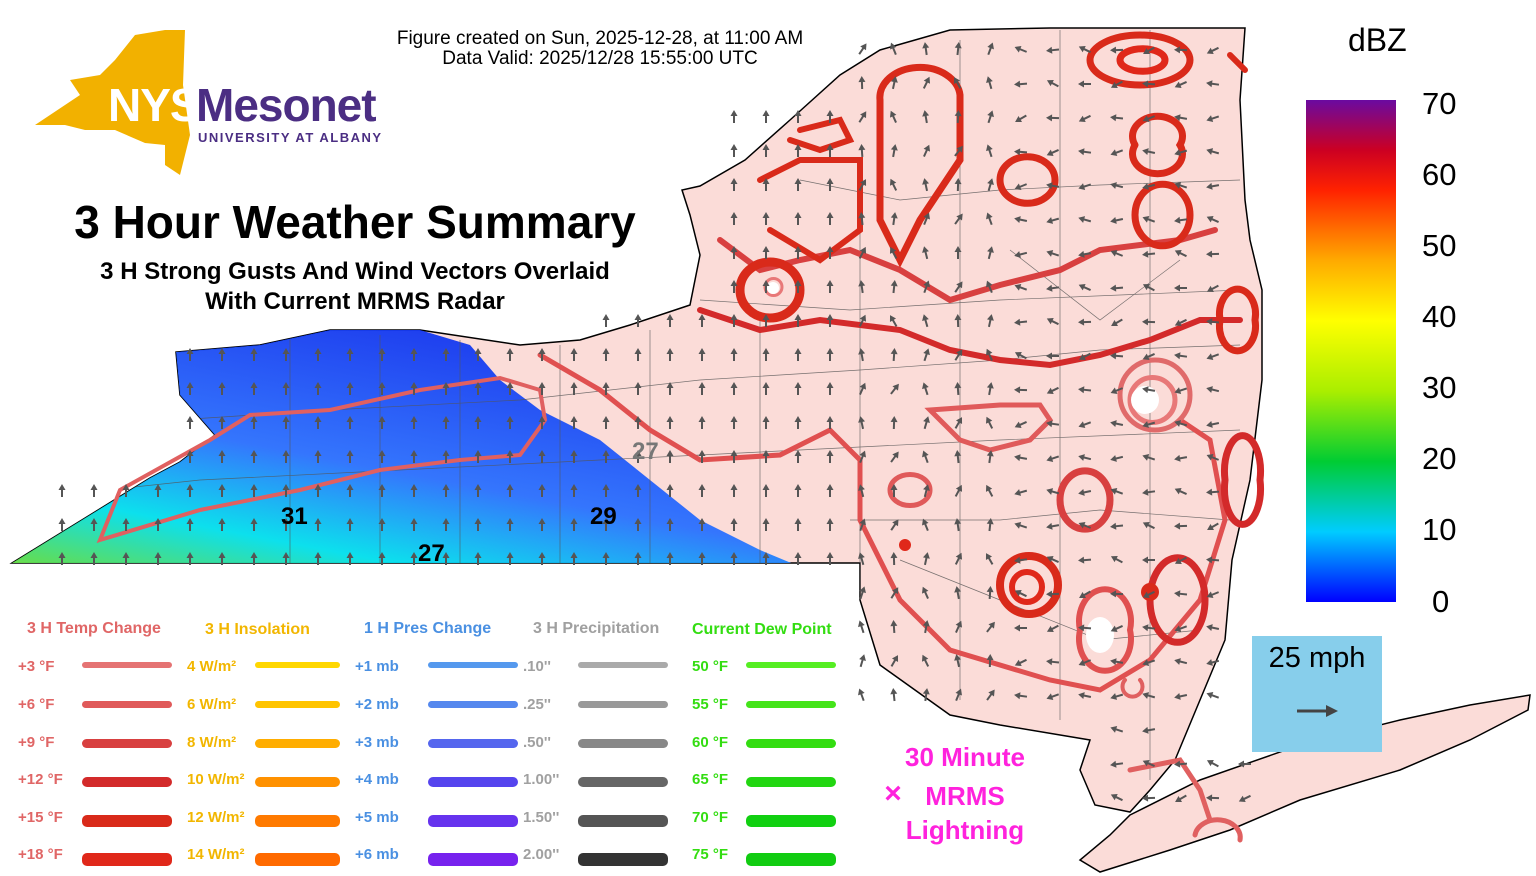 This screenshot has width=1536, height=876. What do you see at coordinates (216, 817) in the screenshot?
I see `legend-row-label: 12 W/m²` at bounding box center [216, 817].